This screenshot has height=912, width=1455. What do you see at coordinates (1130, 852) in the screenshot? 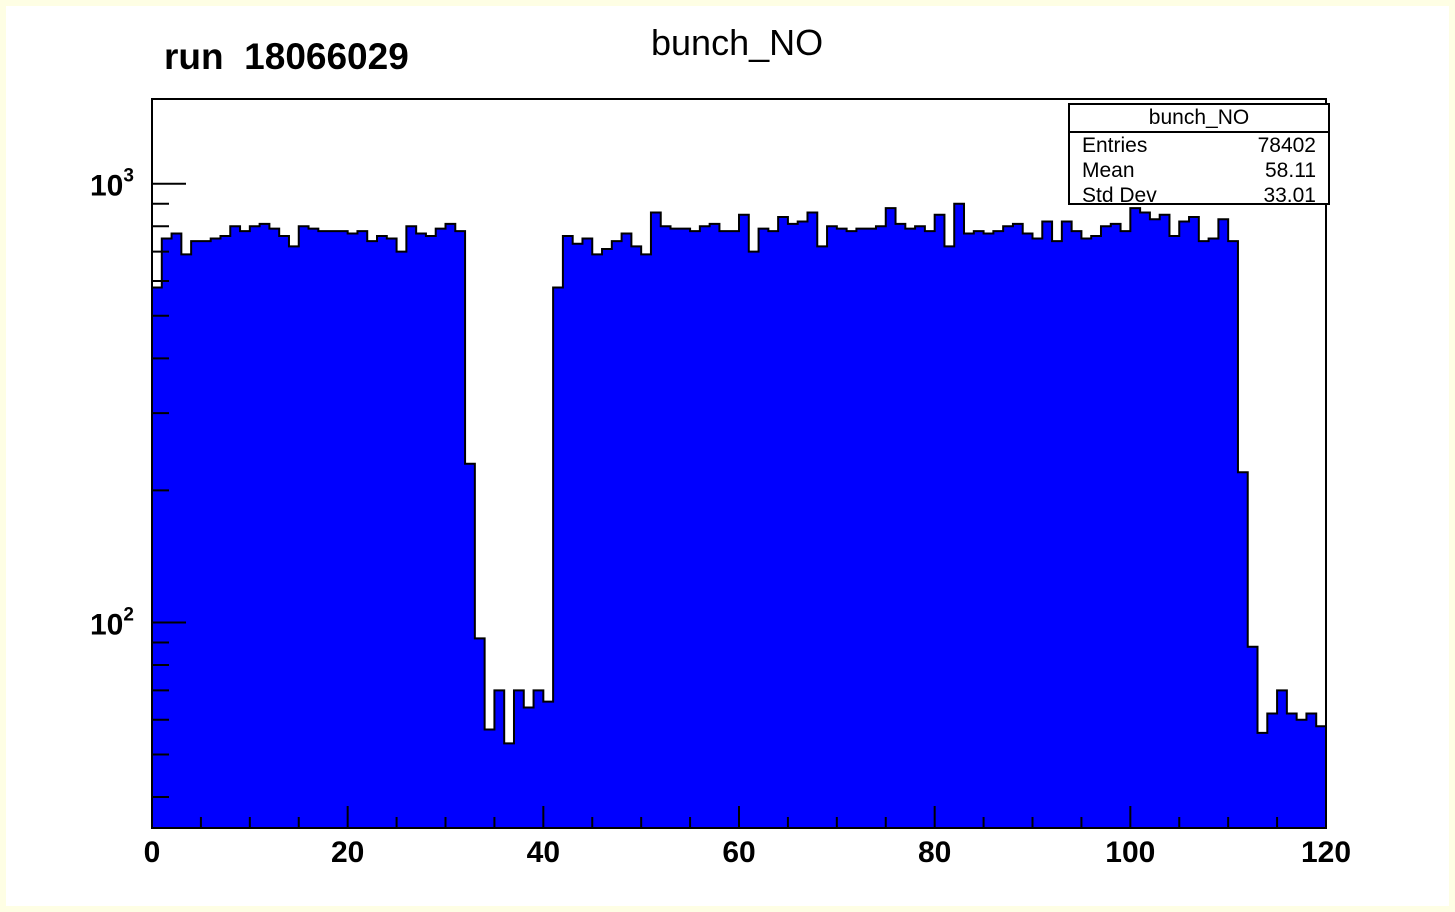
I see `x-tick-label: 100` at bounding box center [1130, 852].